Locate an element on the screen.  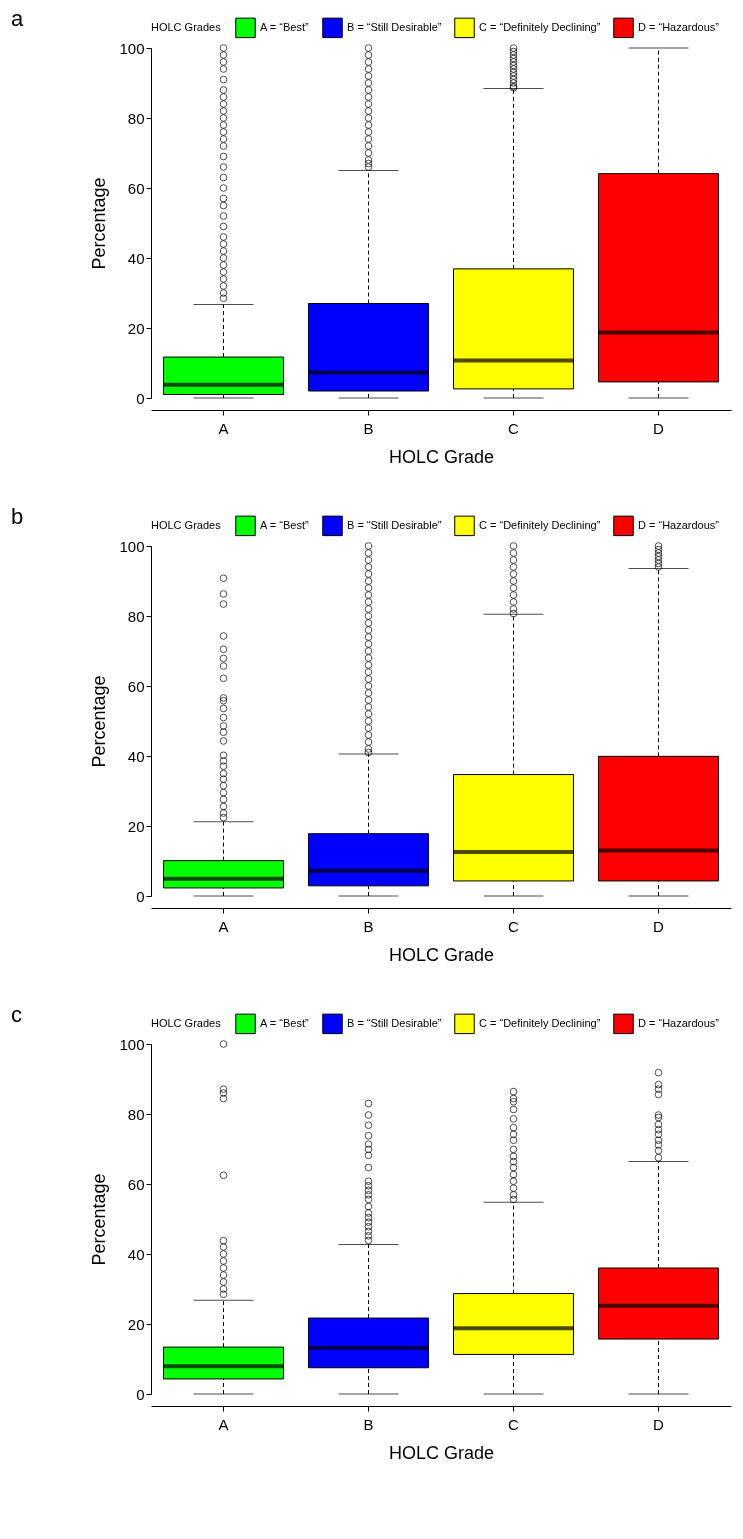
chart-title: b is located at coordinates (17, 516).